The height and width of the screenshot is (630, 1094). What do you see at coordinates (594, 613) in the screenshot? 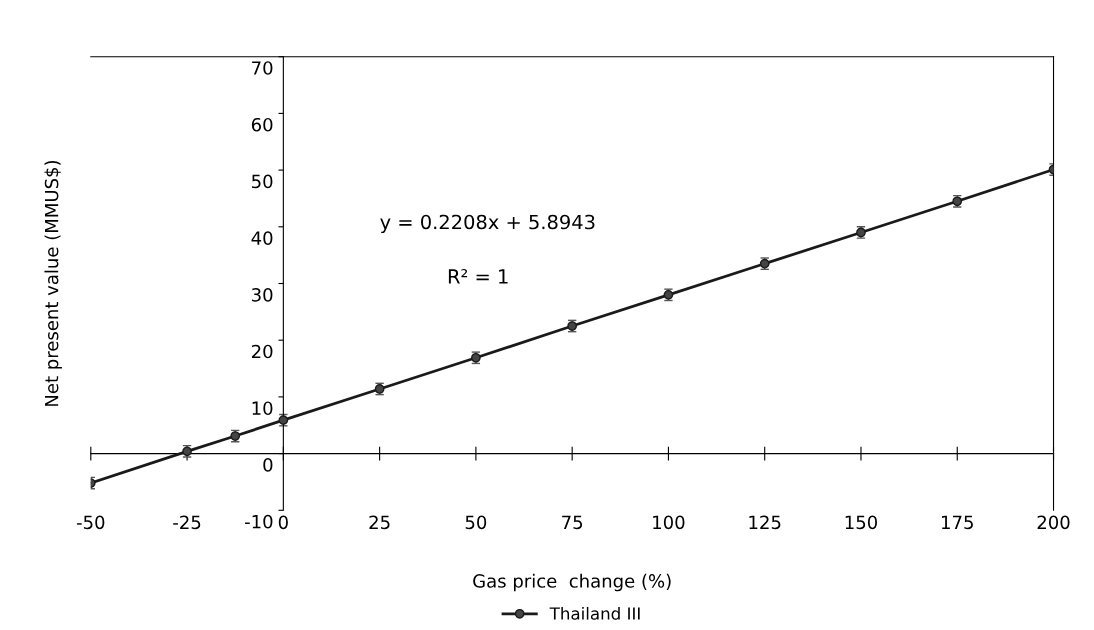
I see `legend-label: Thailand III` at bounding box center [594, 613].